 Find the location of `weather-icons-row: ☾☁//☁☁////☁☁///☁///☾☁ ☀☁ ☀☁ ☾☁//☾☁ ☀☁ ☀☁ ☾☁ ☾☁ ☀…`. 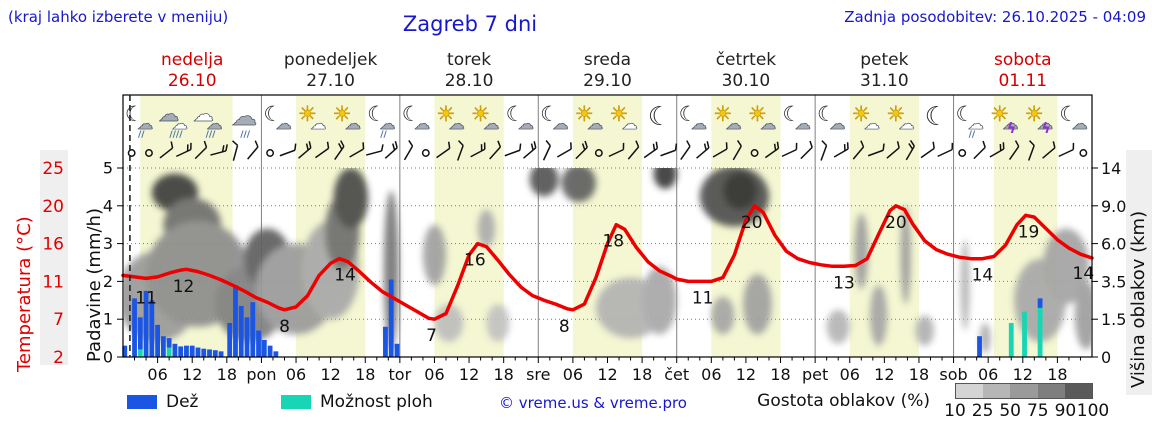

weather-icons-row: ☾☁//☁☁////☁☁///☁///☾☁ ☀☁ ☀☁ ☾☁//☾☁ ☀☁ ☀☁ ☾☁ ☾☁ ☀… is located at coordinates (606, 121).